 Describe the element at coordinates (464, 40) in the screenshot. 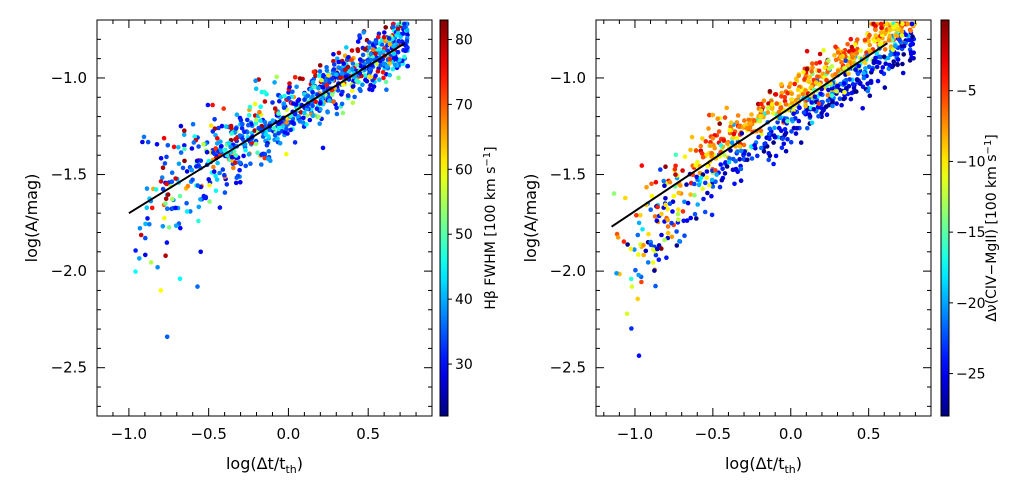

I see `colorbar-tick-label: 80` at that location.